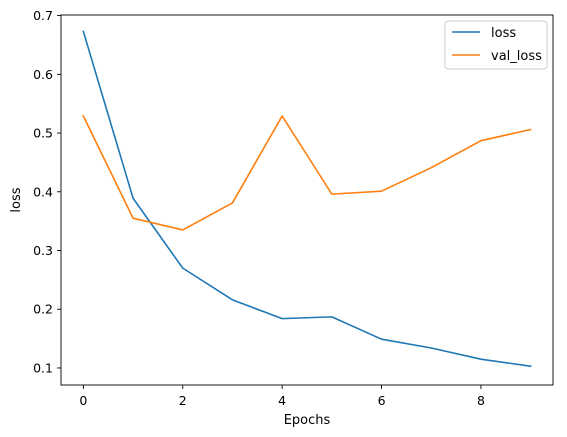  What do you see at coordinates (382, 400) in the screenshot?
I see `x-tick-label: 6` at bounding box center [382, 400].